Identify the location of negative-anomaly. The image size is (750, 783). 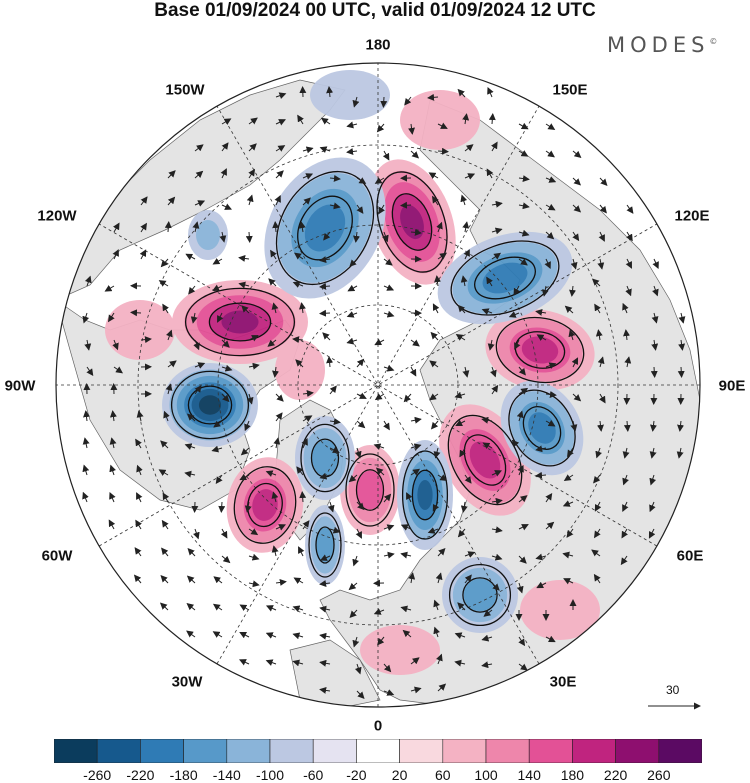
(425, 495).